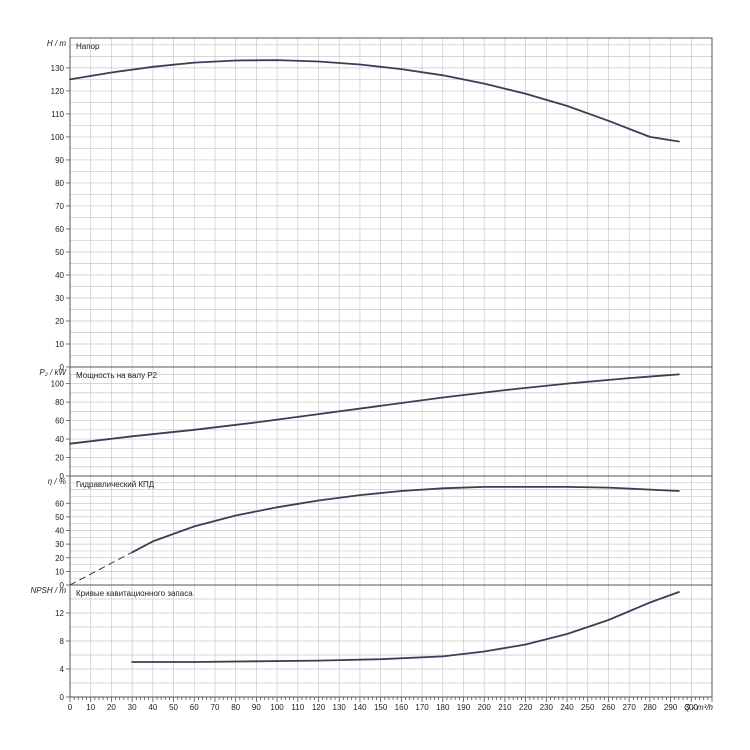  I want to click on x-tick-label: 160, so click(402, 707).